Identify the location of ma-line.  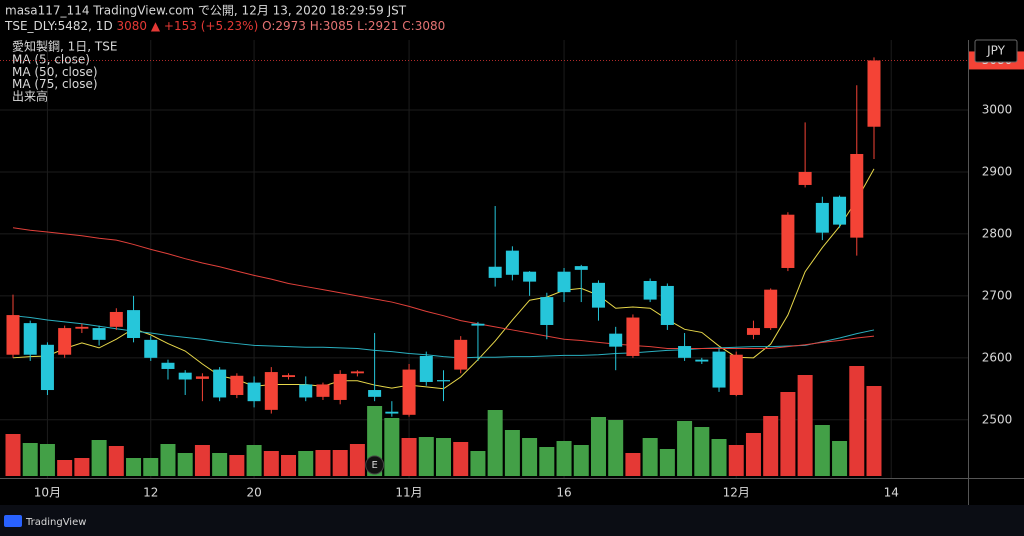
(443, 337).